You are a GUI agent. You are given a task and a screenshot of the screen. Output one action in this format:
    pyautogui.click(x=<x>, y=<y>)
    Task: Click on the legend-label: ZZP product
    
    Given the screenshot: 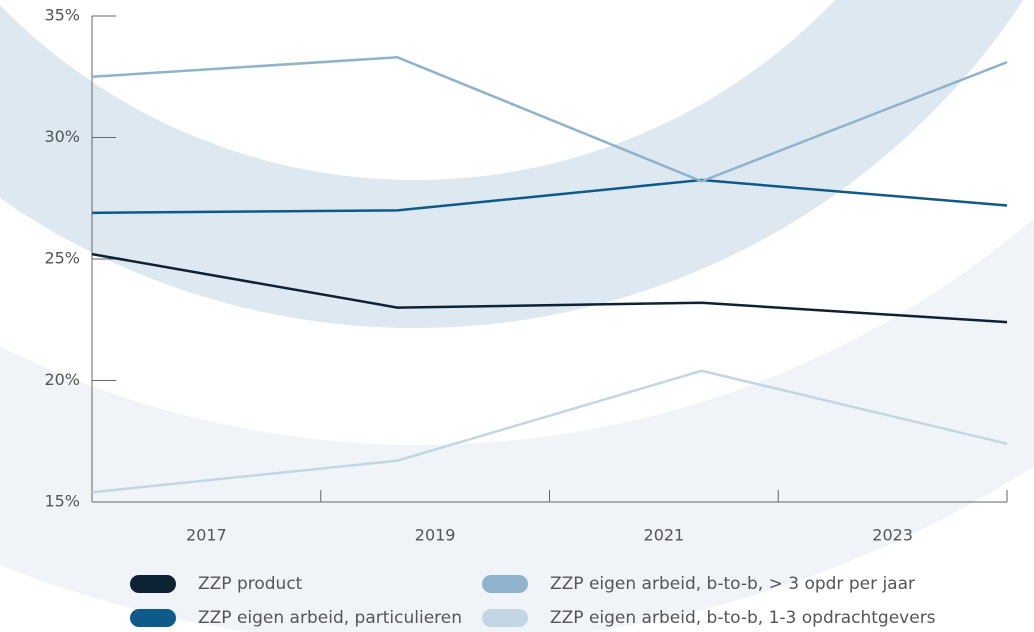 What is the action you would take?
    pyautogui.click(x=250, y=584)
    